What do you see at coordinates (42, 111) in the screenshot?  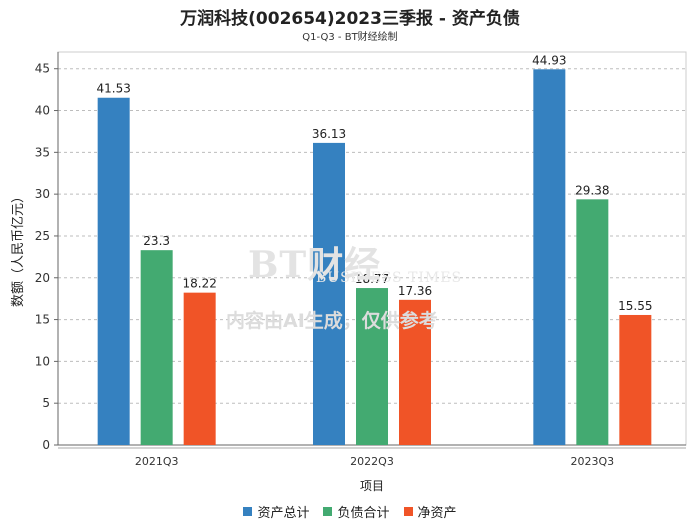 I see `y-tick-label: 40` at bounding box center [42, 111].